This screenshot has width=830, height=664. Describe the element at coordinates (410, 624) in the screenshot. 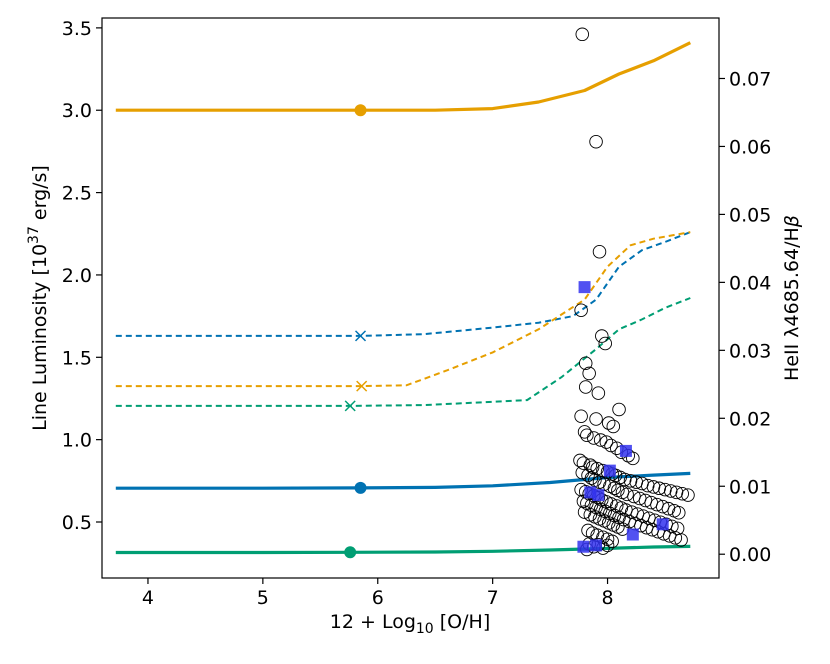

I see `x-axis-label: 12 + Log10 [O/H]` at that location.